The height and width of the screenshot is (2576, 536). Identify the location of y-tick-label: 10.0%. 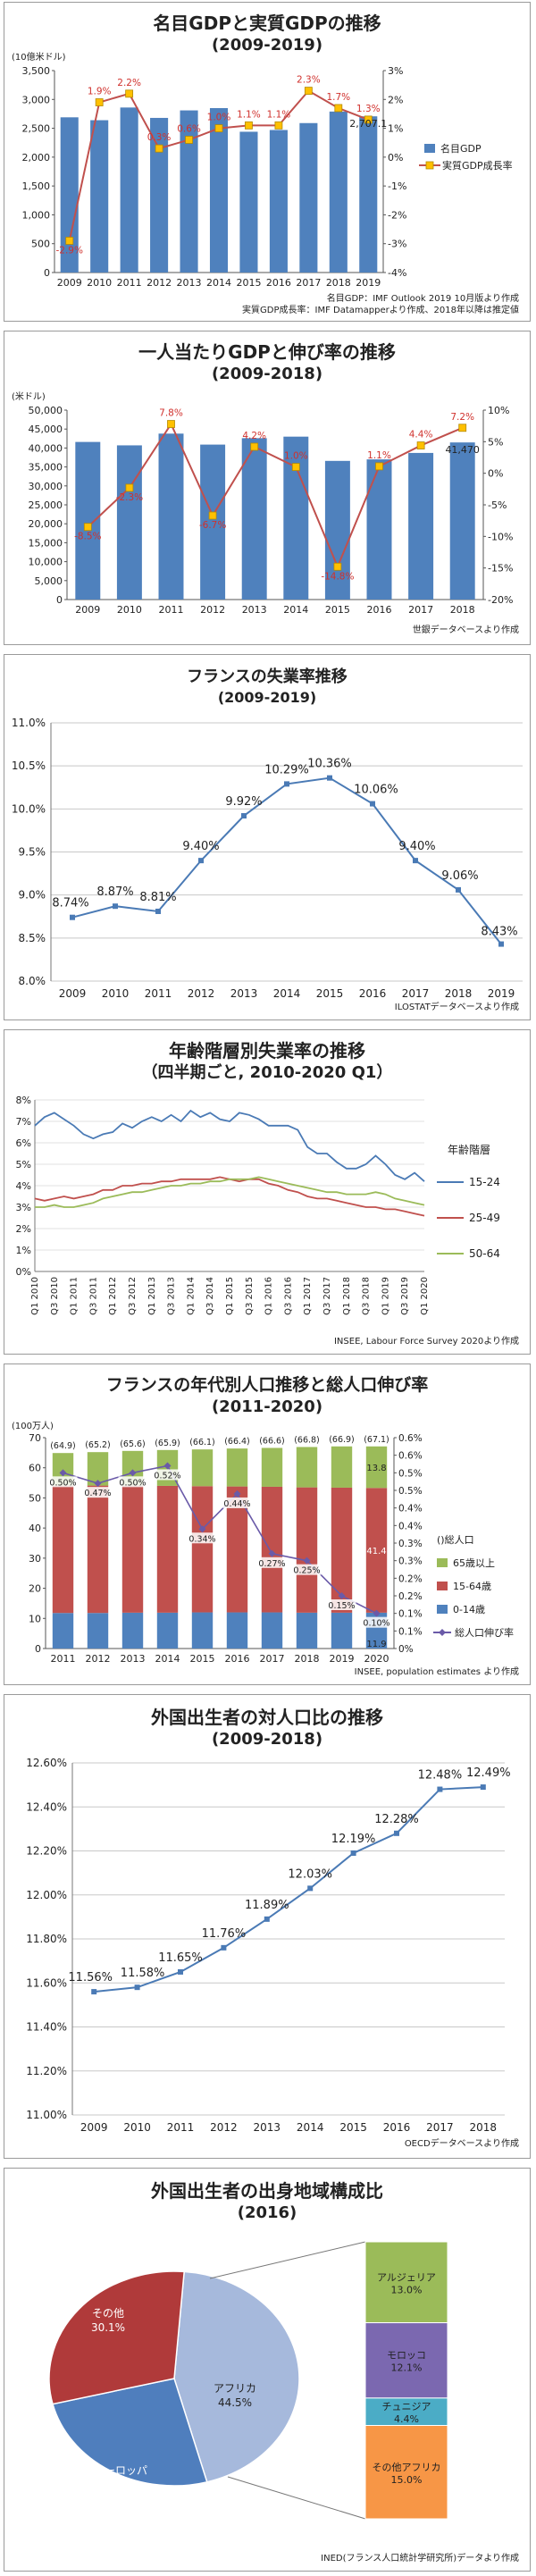
(29, 808).